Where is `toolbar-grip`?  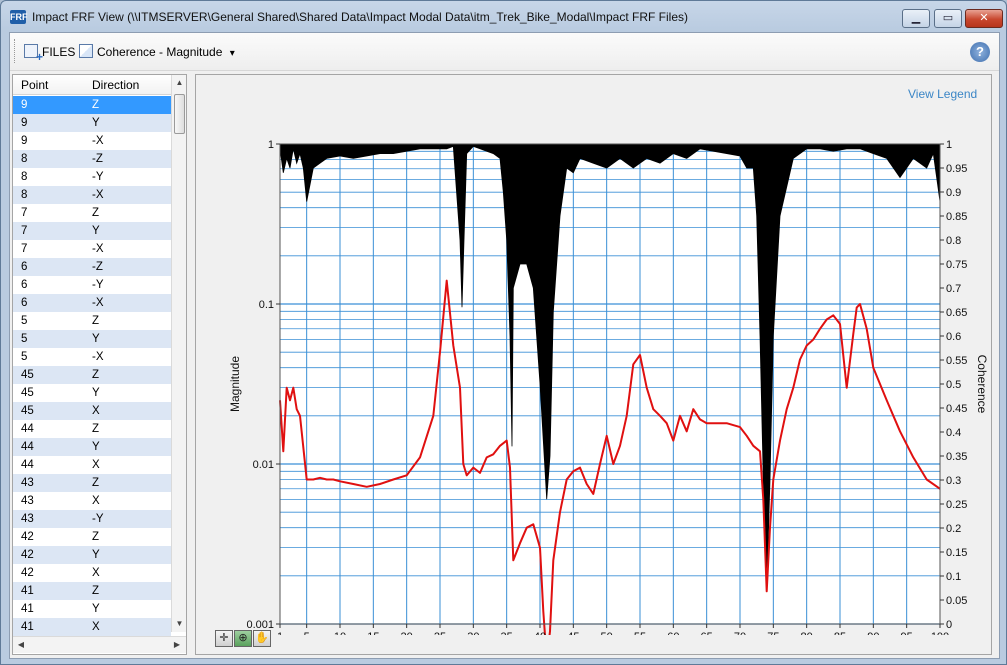
toolbar-grip is located at coordinates (15, 51).